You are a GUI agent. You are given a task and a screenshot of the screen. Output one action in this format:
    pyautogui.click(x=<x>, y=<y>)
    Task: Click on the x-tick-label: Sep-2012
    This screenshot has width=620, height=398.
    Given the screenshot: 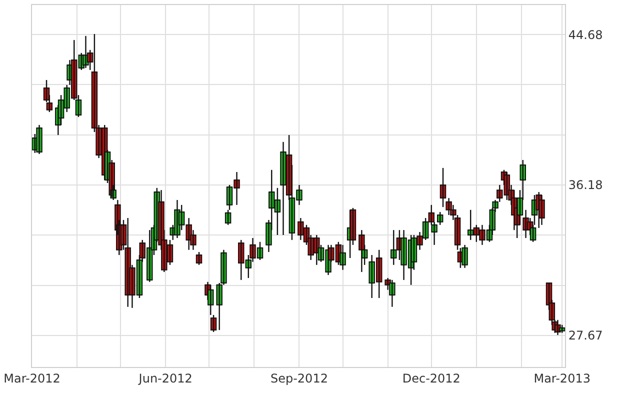 What is the action you would take?
    pyautogui.click(x=299, y=378)
    